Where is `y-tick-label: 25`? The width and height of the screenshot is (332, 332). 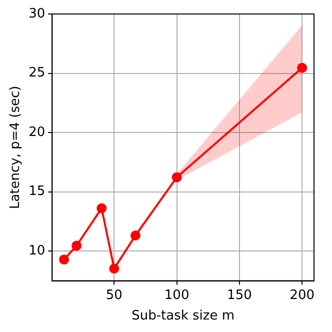
y-tick-label: 25 is located at coordinates (37, 73).